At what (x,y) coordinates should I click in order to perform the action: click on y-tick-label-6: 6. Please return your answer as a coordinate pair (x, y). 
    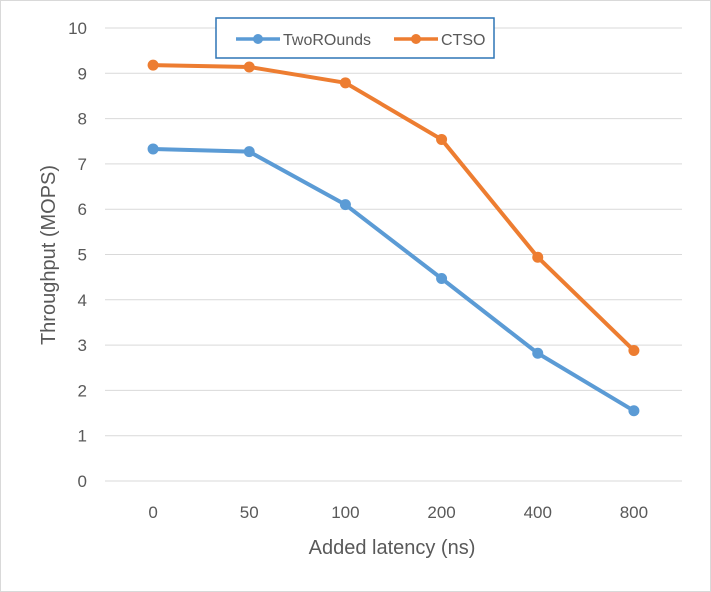
    Looking at the image, I should click on (82, 209).